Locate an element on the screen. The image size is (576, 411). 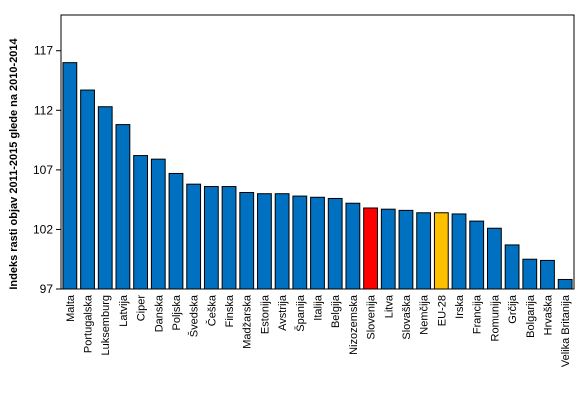
bar-finska is located at coordinates (229, 238).